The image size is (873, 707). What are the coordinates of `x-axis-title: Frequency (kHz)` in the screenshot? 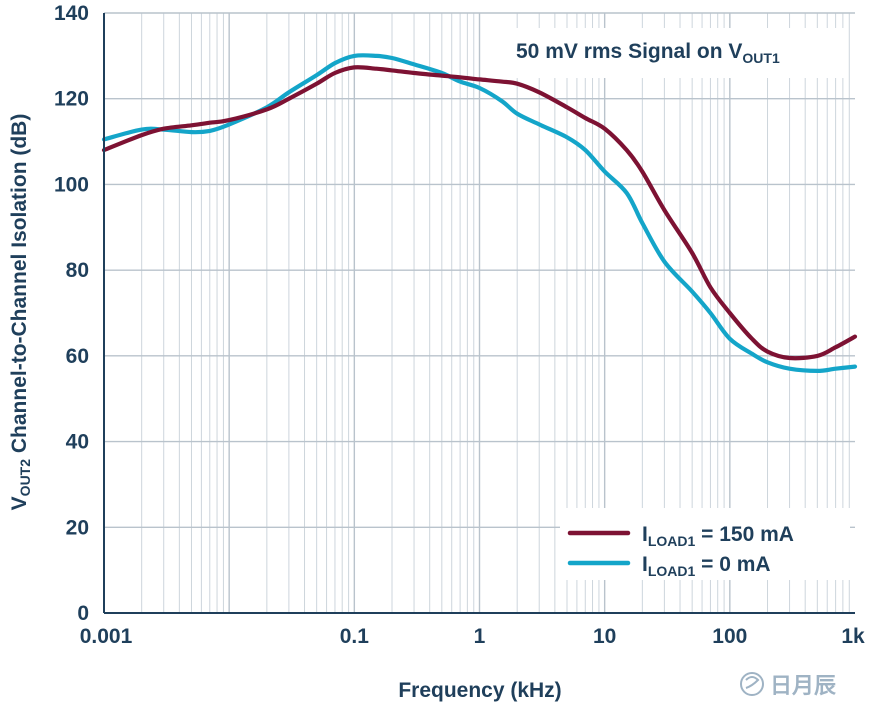 It's located at (479, 690).